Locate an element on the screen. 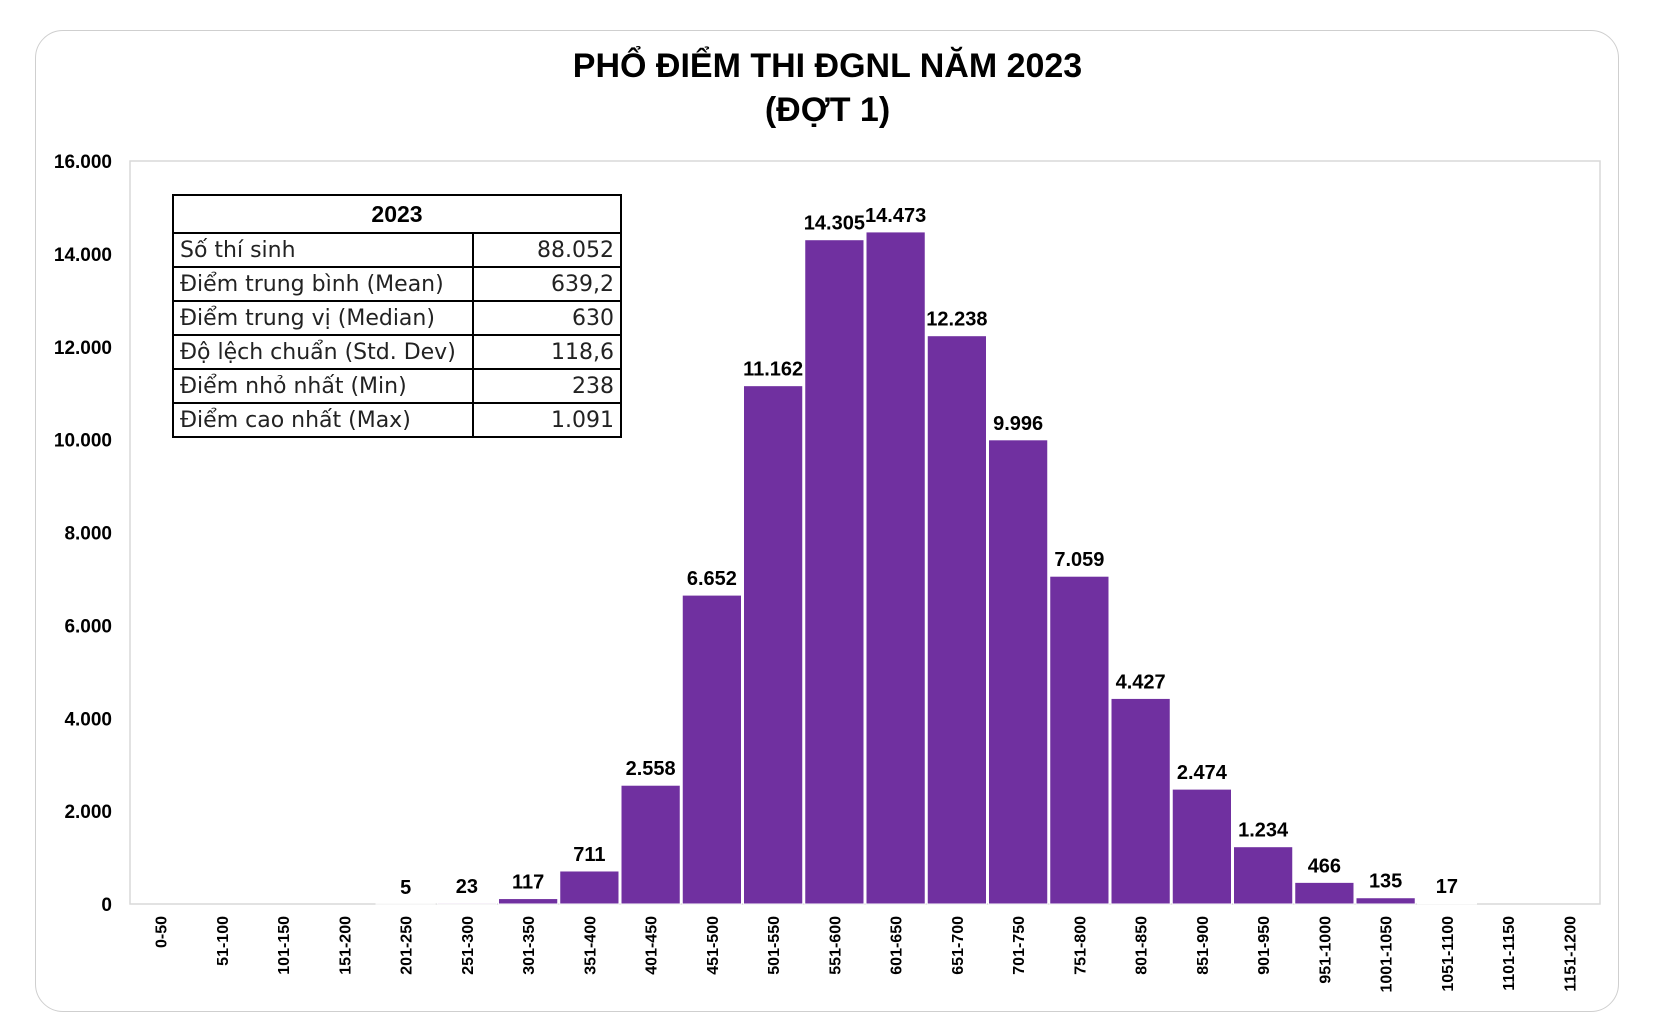  x-category-label: 251-300 is located at coordinates (468, 945).